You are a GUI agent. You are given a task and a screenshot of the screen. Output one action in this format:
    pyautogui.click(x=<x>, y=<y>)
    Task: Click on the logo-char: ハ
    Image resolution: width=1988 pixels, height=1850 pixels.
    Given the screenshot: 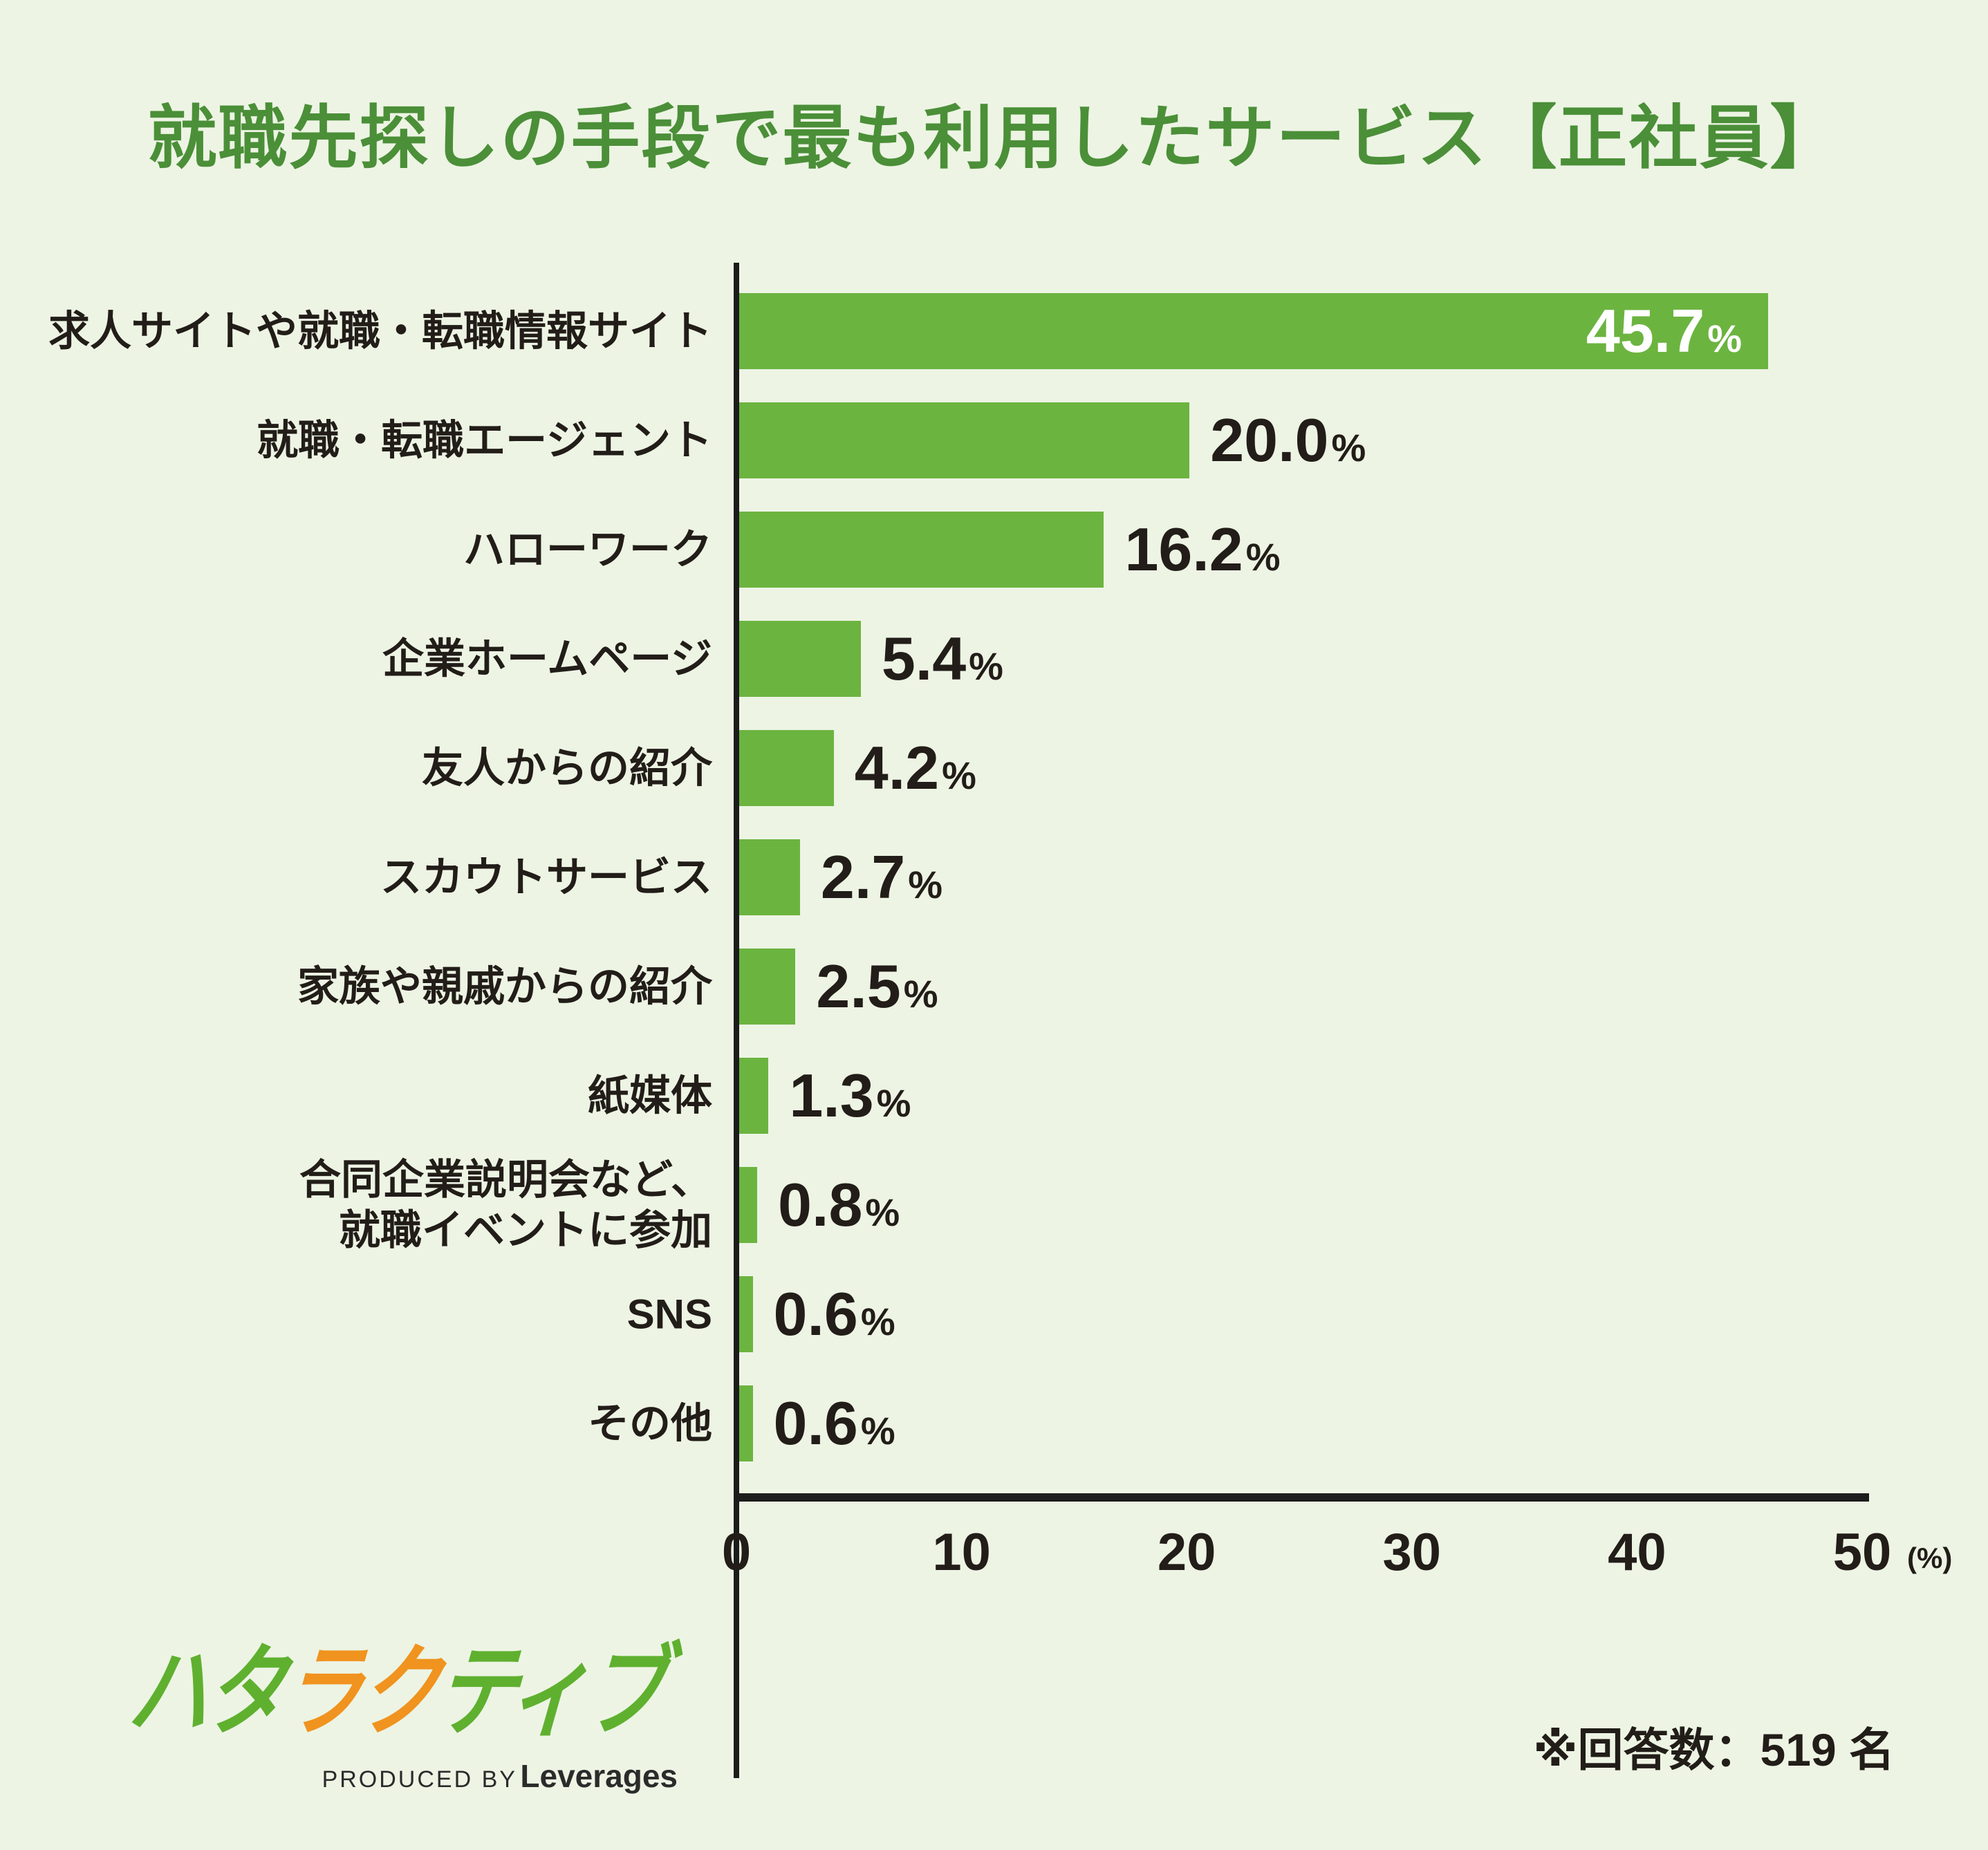 What is the action you would take?
    pyautogui.click(x=168, y=1692)
    